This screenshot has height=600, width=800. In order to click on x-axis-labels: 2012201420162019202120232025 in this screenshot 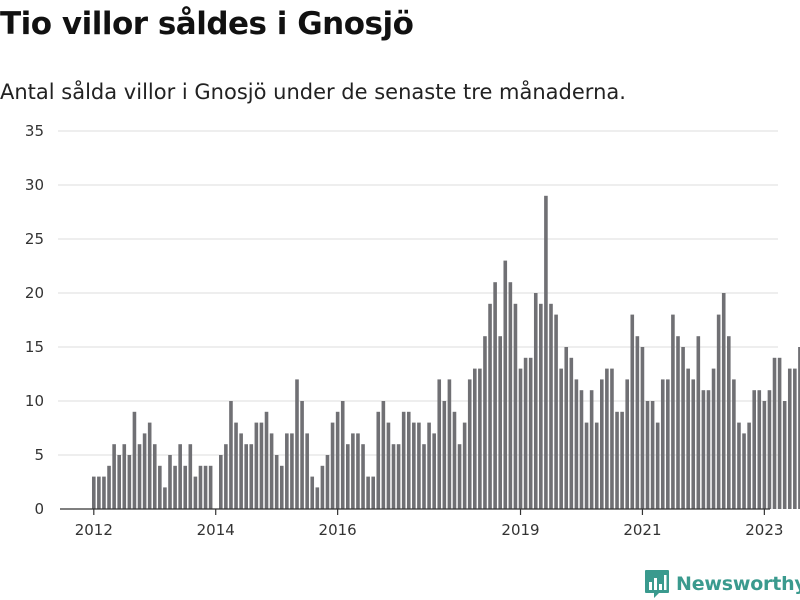, I will do `click(429, 524)`.